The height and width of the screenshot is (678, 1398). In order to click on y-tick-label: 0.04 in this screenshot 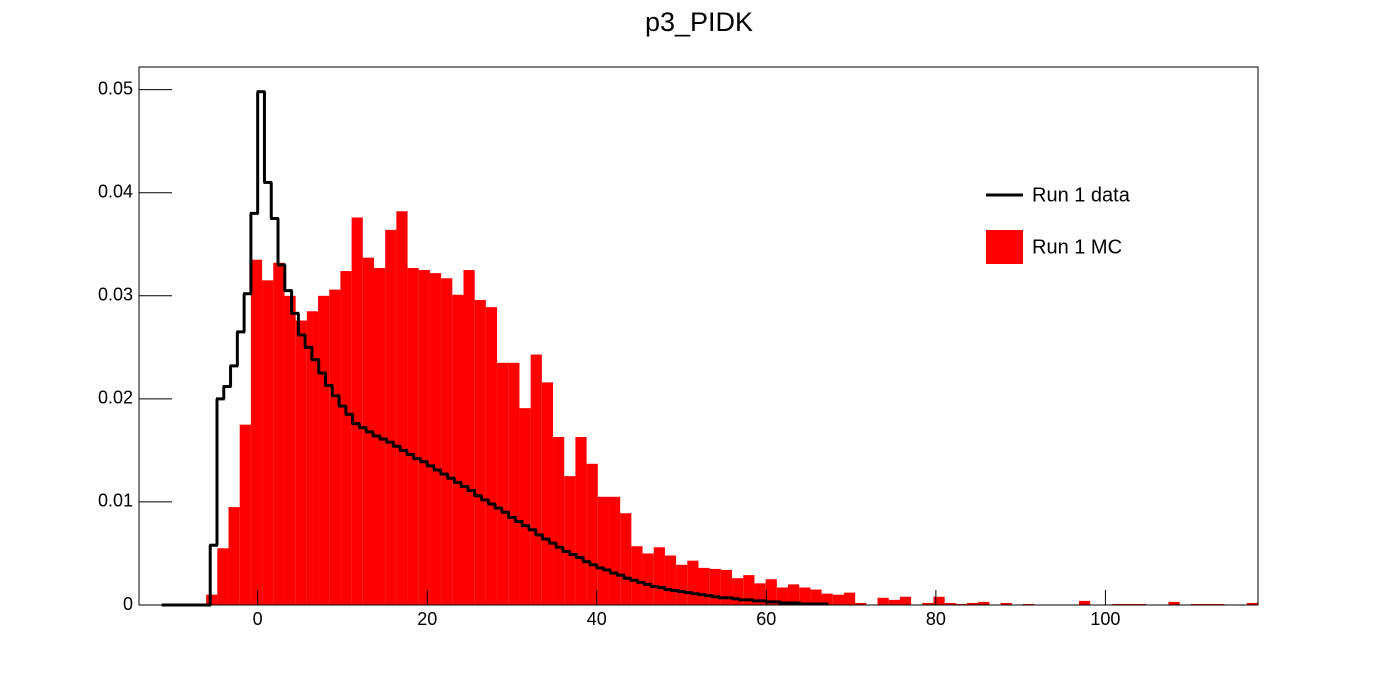, I will do `click(115, 191)`.